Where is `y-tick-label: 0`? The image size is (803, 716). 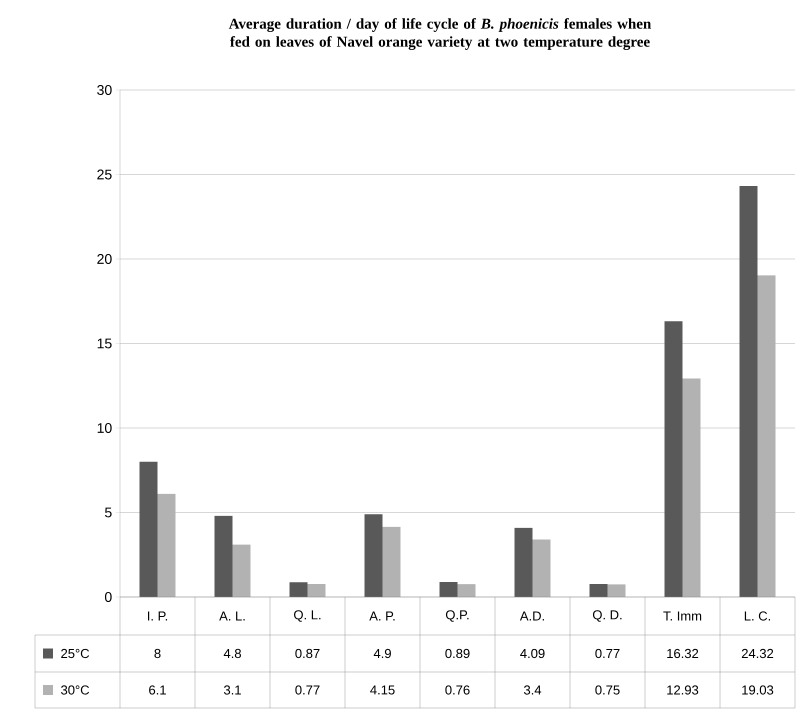 y-tick-label: 0 is located at coordinates (108, 597).